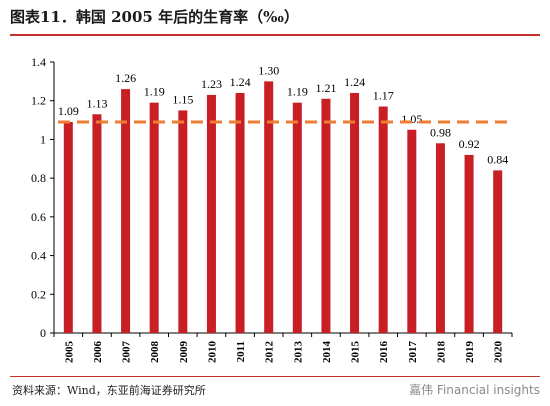 The image size is (550, 406). I want to click on source-note: 资料来源：Wind，东亚前海证券研究所, so click(109, 390).